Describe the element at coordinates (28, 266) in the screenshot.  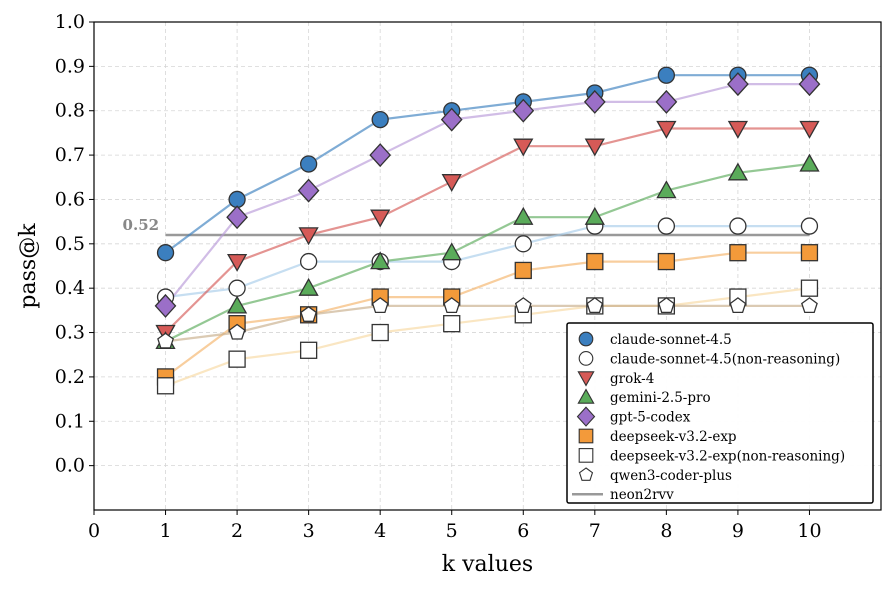
I see `y-axis-label: pass@k` at that location.